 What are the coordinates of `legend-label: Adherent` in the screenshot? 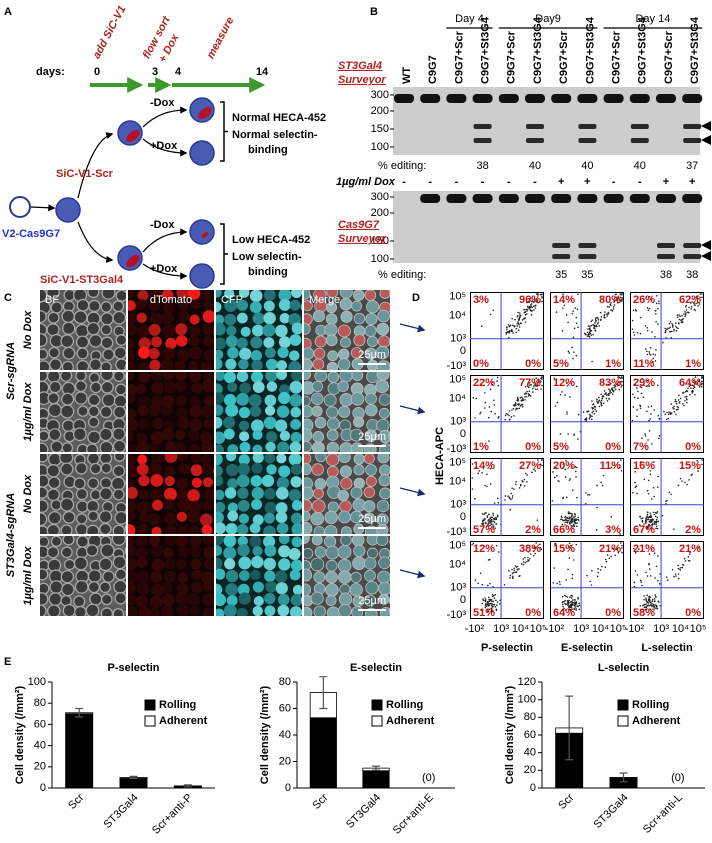 It's located at (183, 721).